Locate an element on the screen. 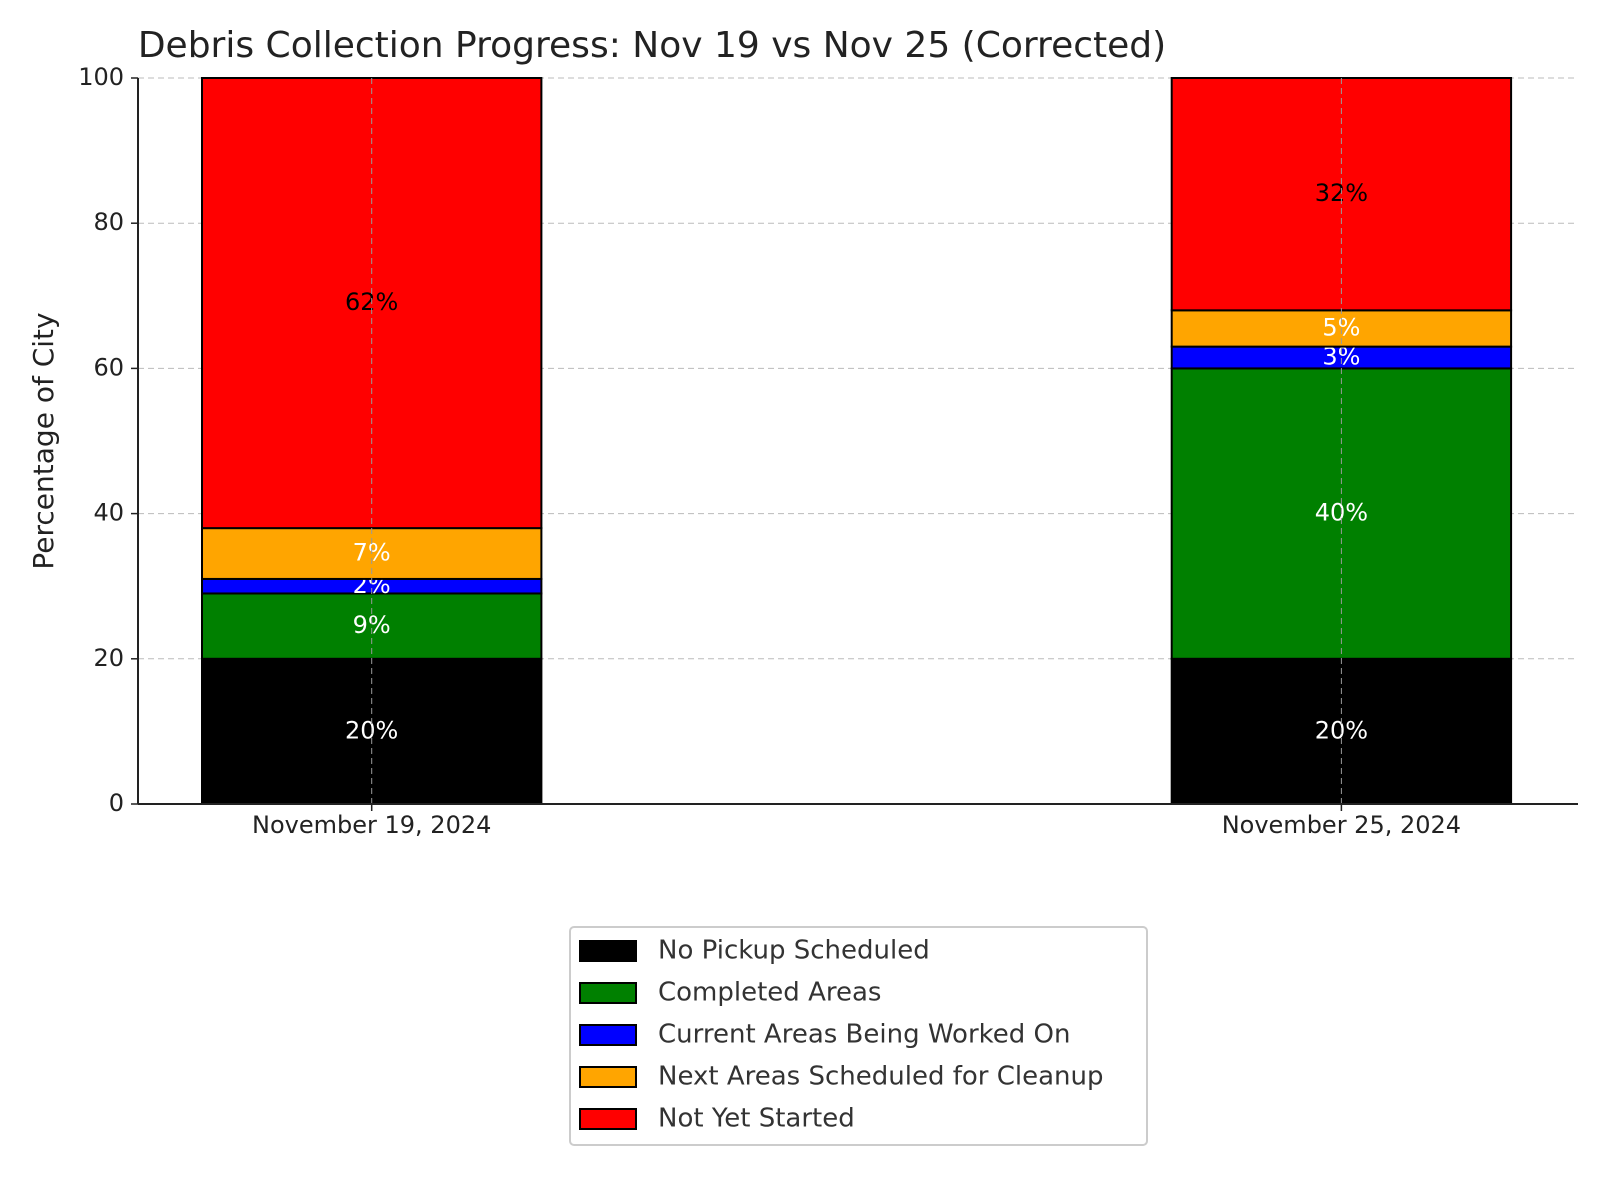 This screenshot has width=1600, height=1200. legend-label: Next Areas Scheduled for Cleanup is located at coordinates (881, 1077).